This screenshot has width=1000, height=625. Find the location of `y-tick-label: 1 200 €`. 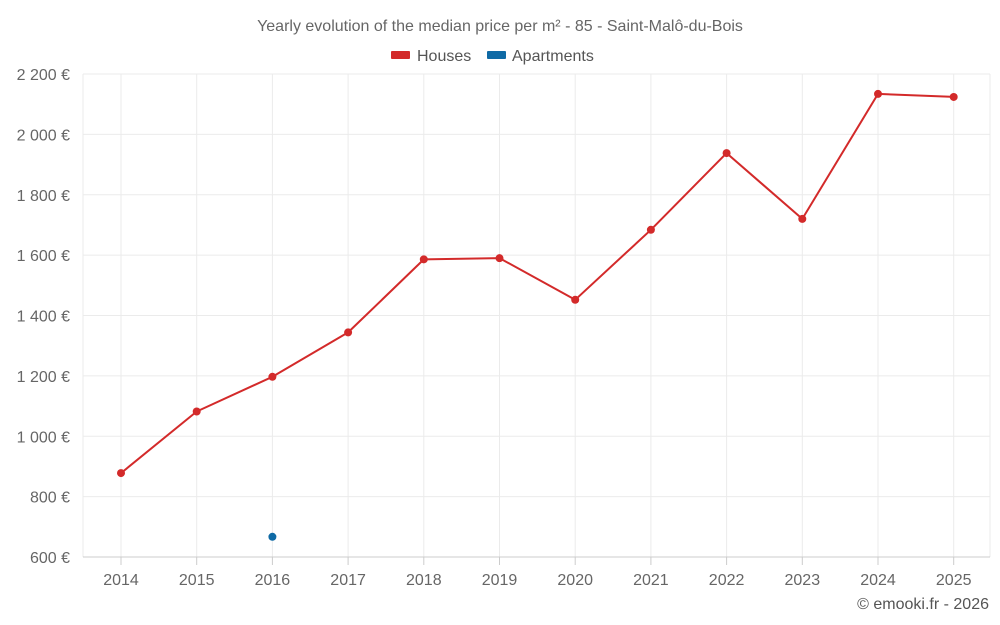

y-tick-label: 1 200 € is located at coordinates (43, 377).